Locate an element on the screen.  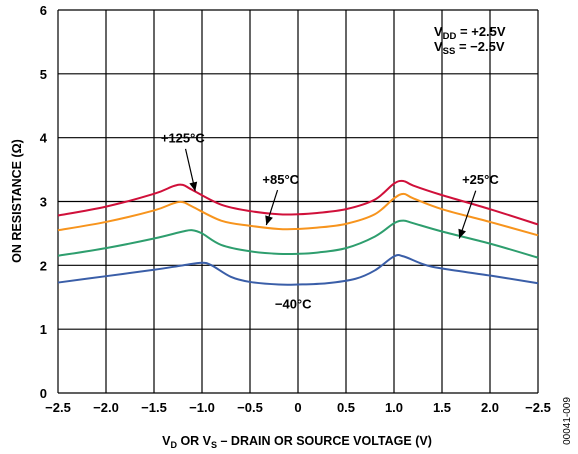
x-tick-label: 2.0 is located at coordinates (490, 407).